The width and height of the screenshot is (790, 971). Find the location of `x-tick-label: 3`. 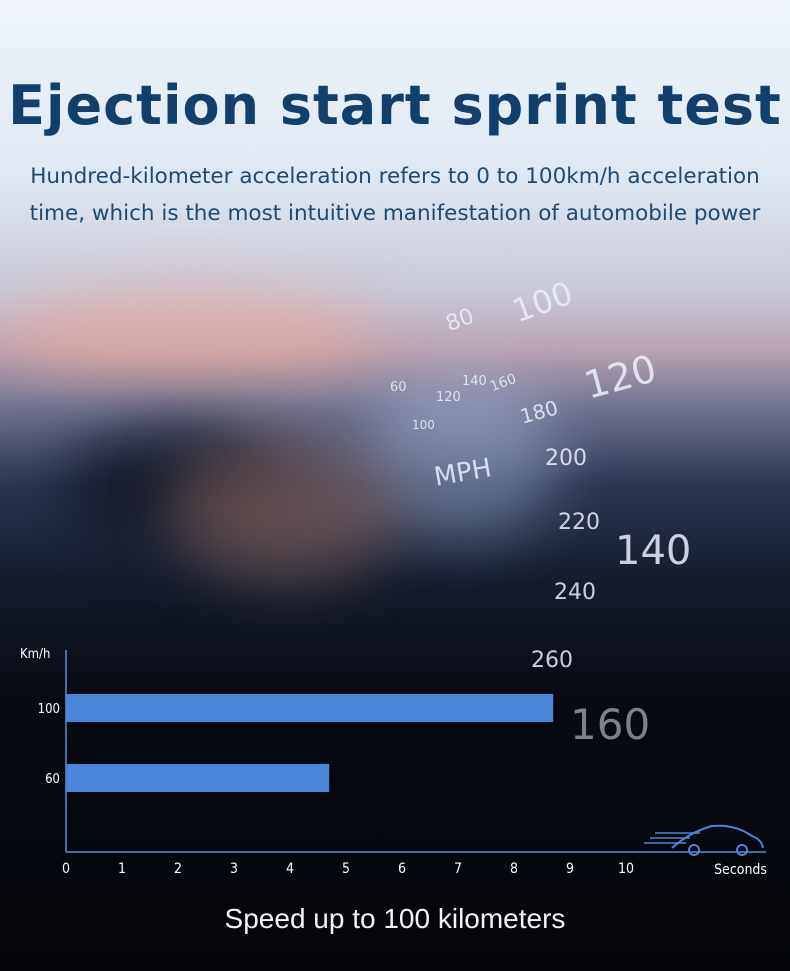

x-tick-label: 3 is located at coordinates (234, 869).